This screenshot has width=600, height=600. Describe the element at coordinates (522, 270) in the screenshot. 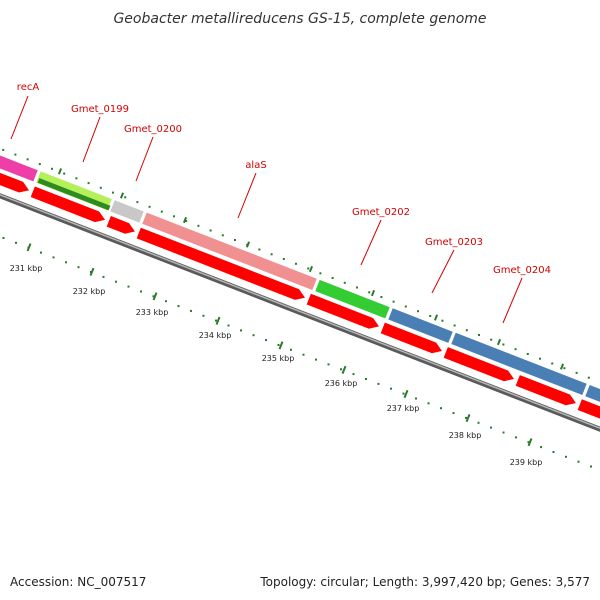

I see `gene-label-Gmet_0204: Gmet_0204` at that location.